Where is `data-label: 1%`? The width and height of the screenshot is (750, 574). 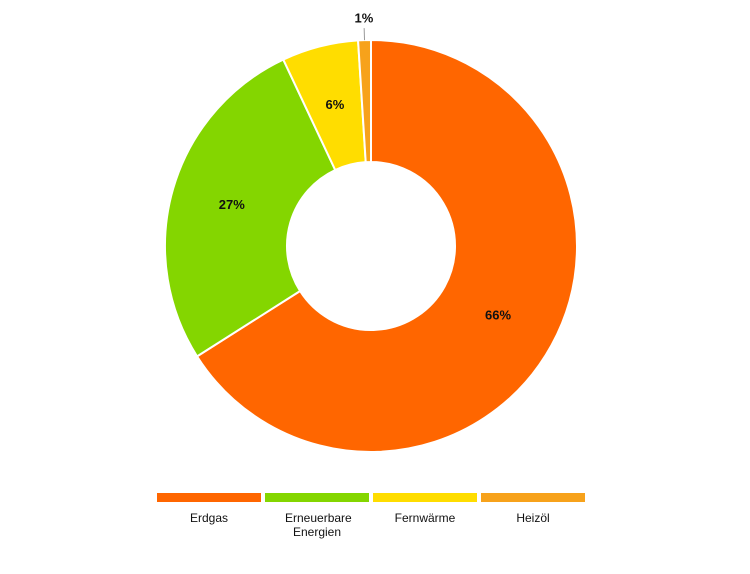
data-label: 1% is located at coordinates (363, 18).